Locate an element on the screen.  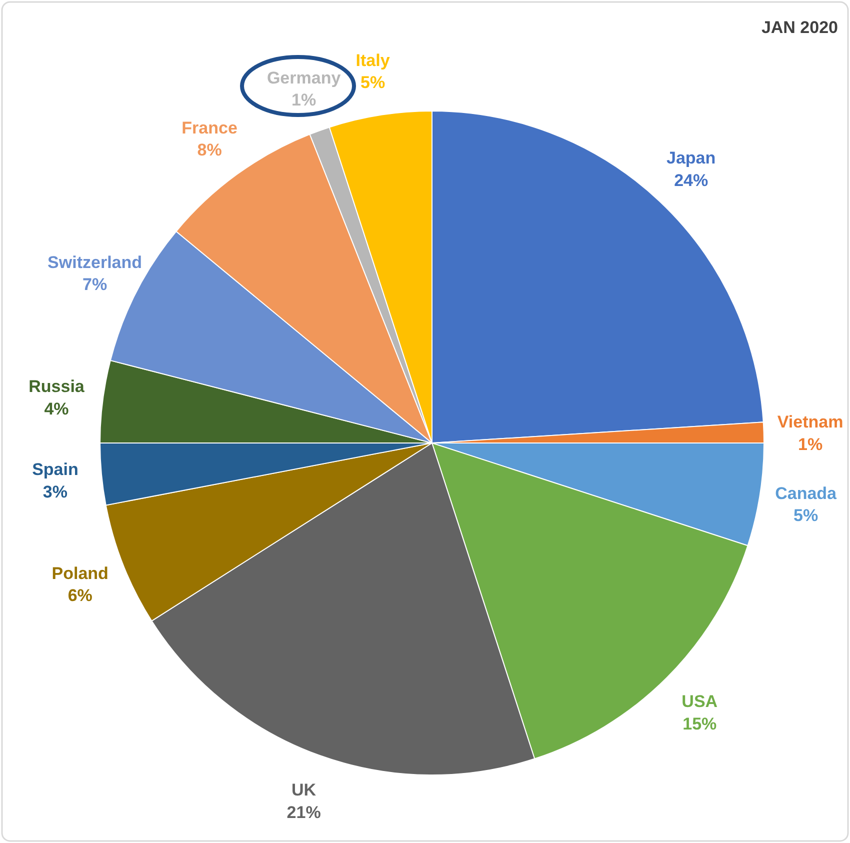
slice-label: Spain is located at coordinates (55, 470).